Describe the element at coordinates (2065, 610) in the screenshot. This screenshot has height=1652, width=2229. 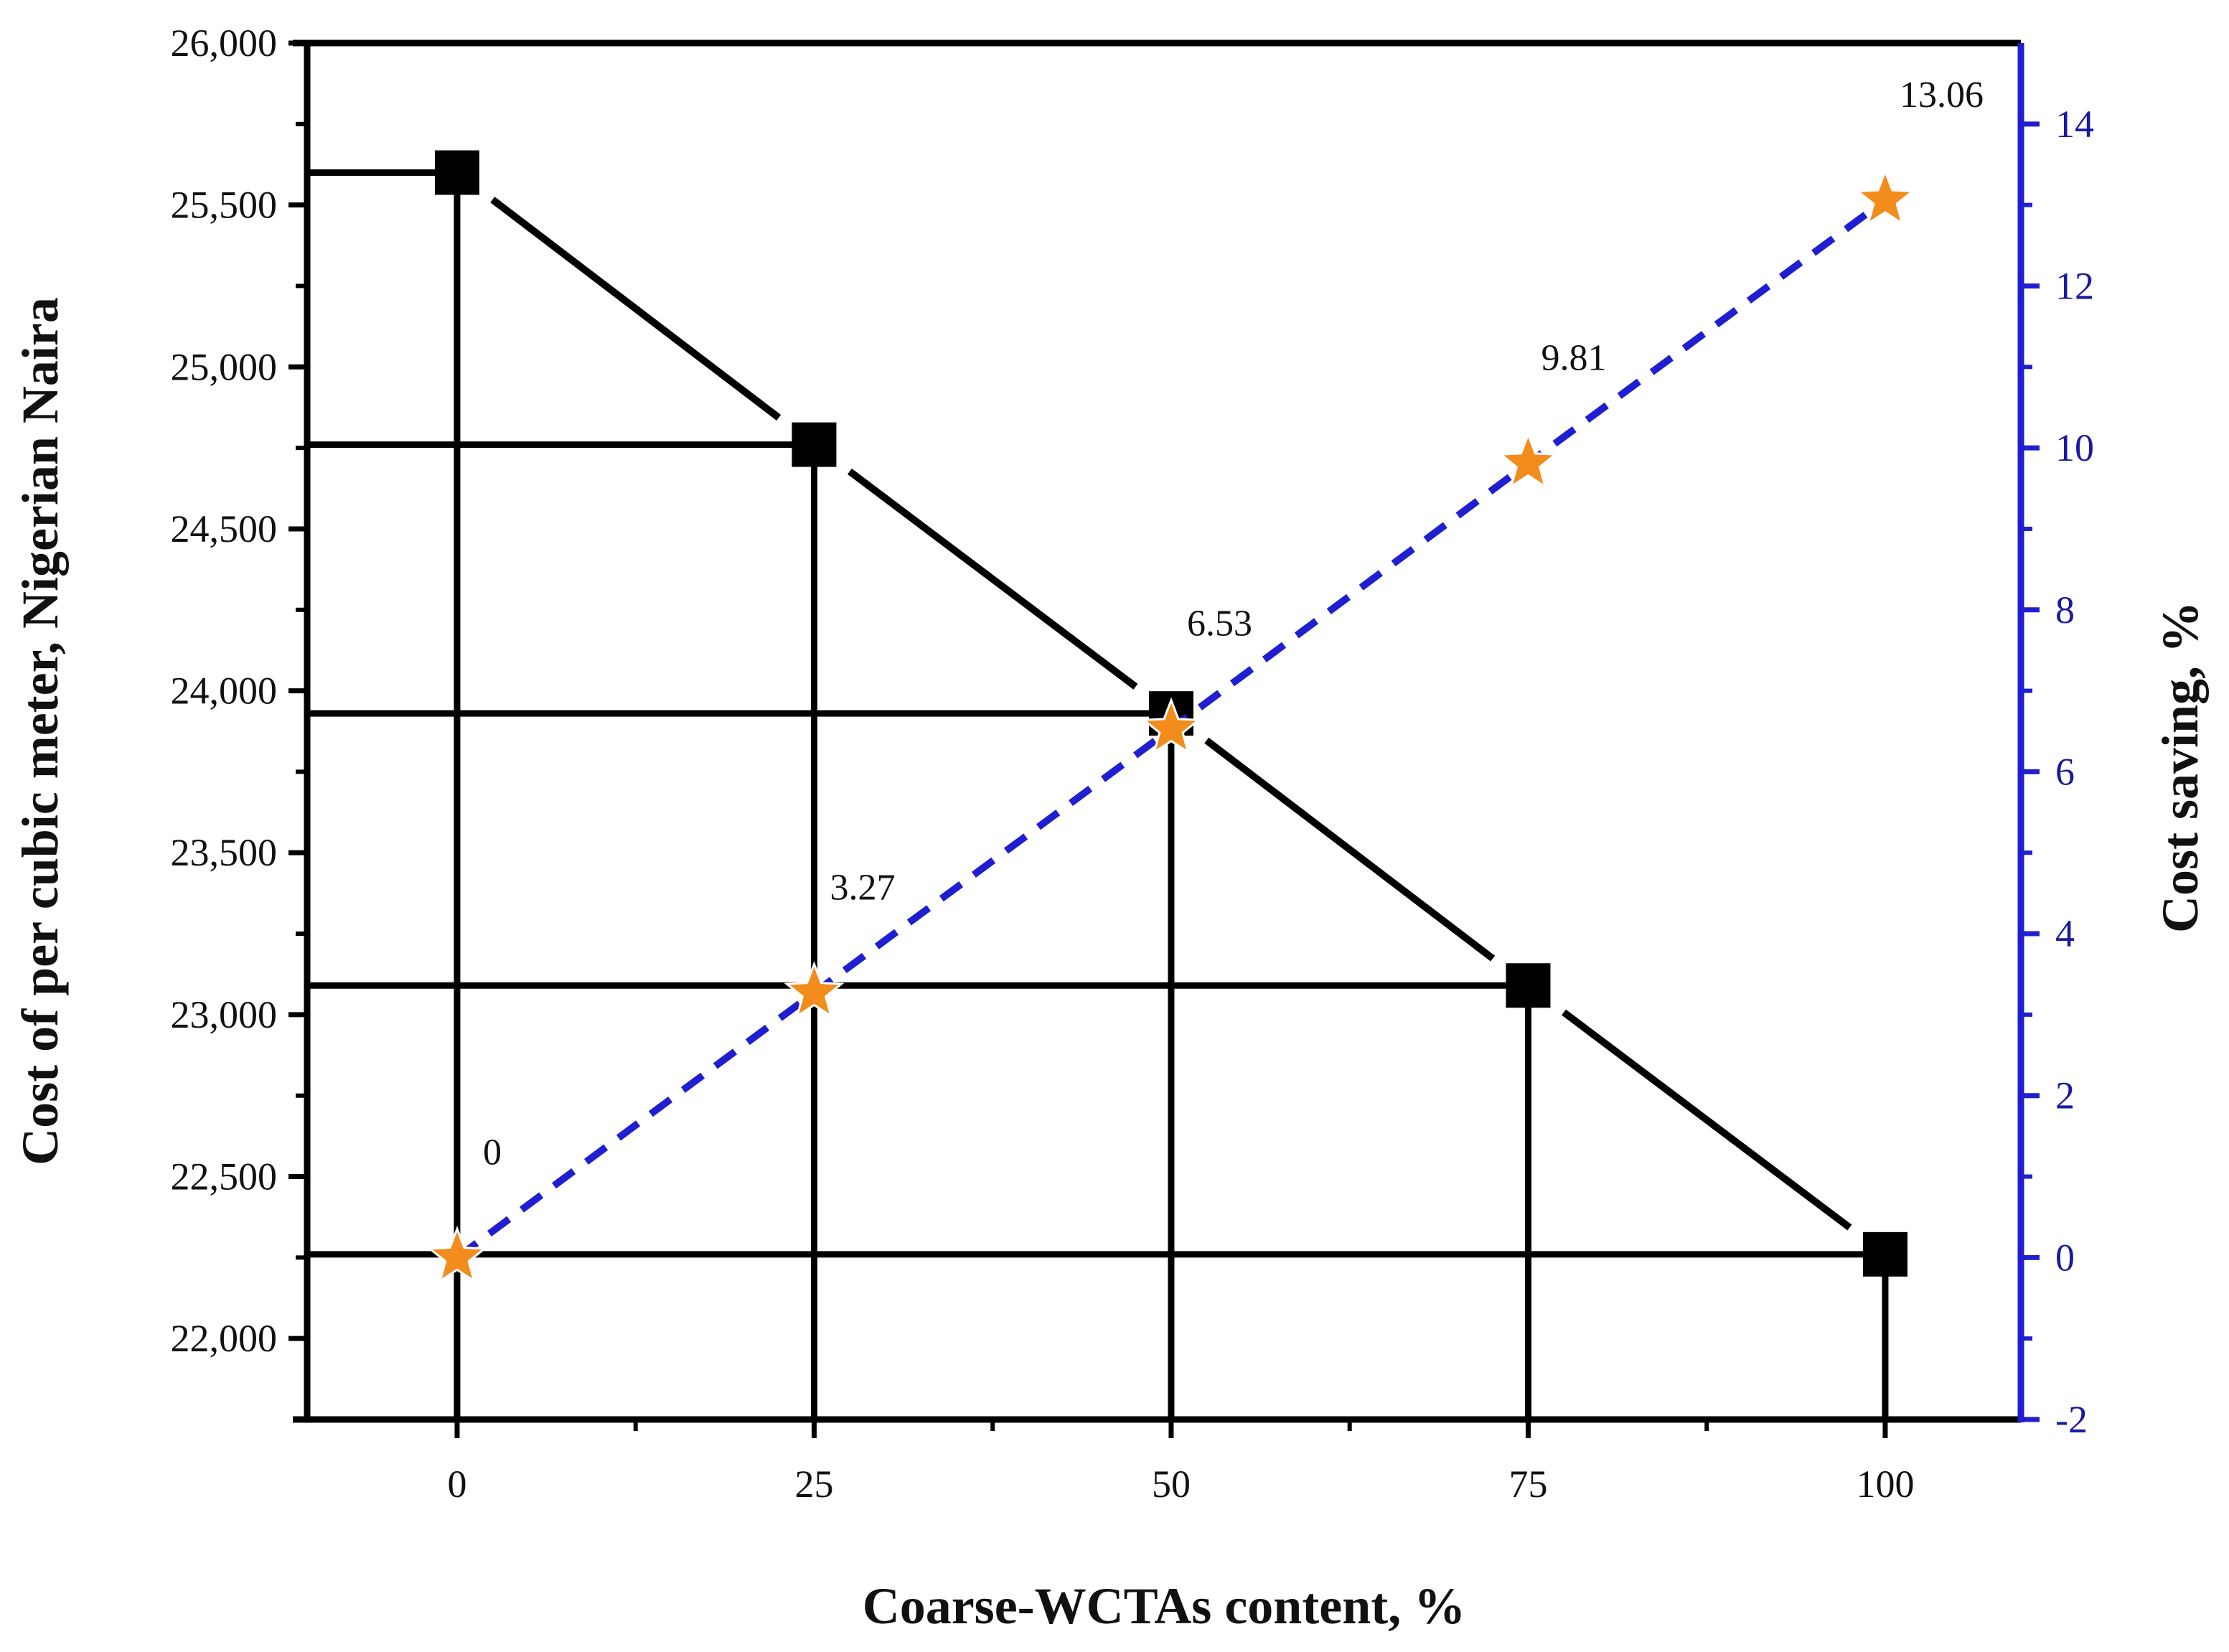
I see `y-right-tick-label: 8` at that location.